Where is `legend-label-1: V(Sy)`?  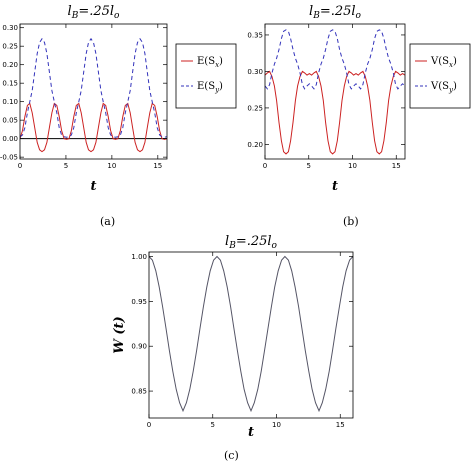 legend-label-1: V(Sy) is located at coordinates (443, 87).